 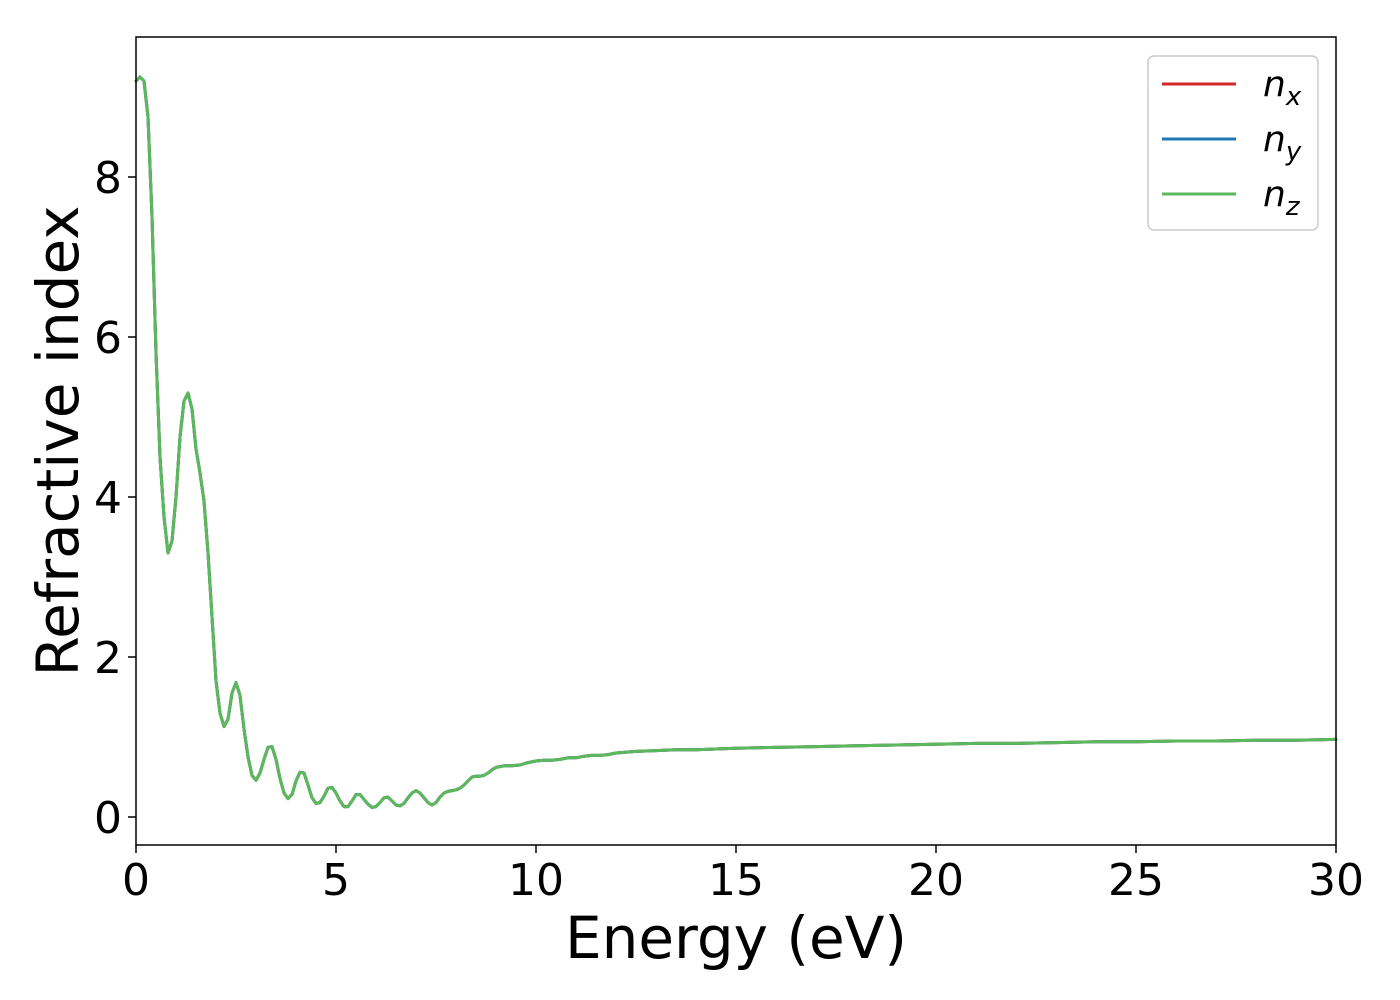 I want to click on x-axis-label: Energy (eV), so click(x=736, y=938).